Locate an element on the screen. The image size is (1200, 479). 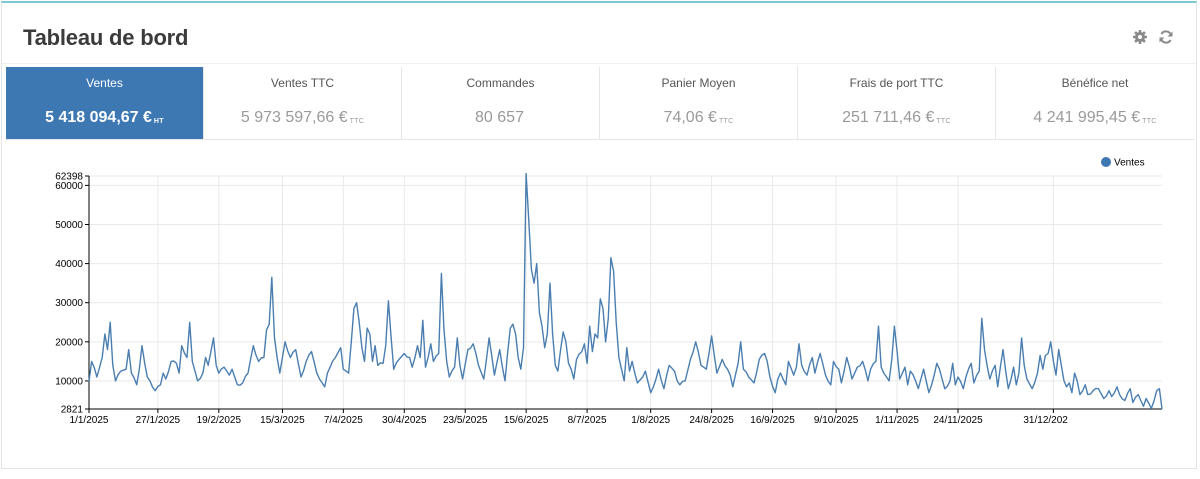
legend-label: Ventes is located at coordinates (1129, 163).